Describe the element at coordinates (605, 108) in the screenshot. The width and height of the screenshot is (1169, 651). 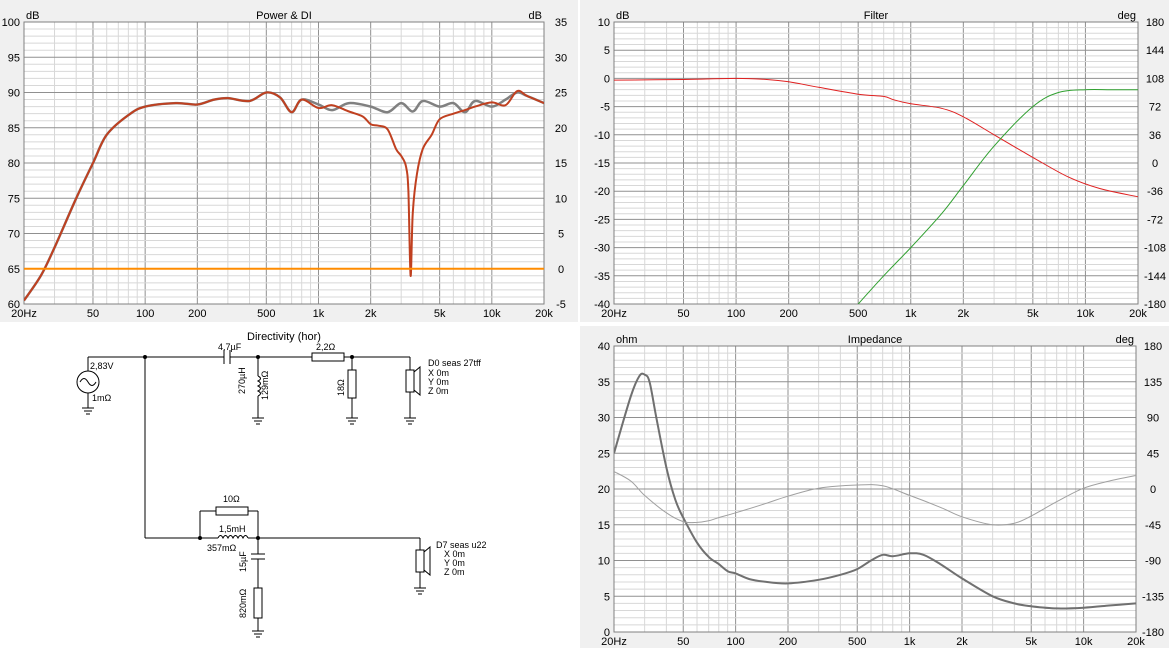
I see `y-tick-label: -5` at that location.